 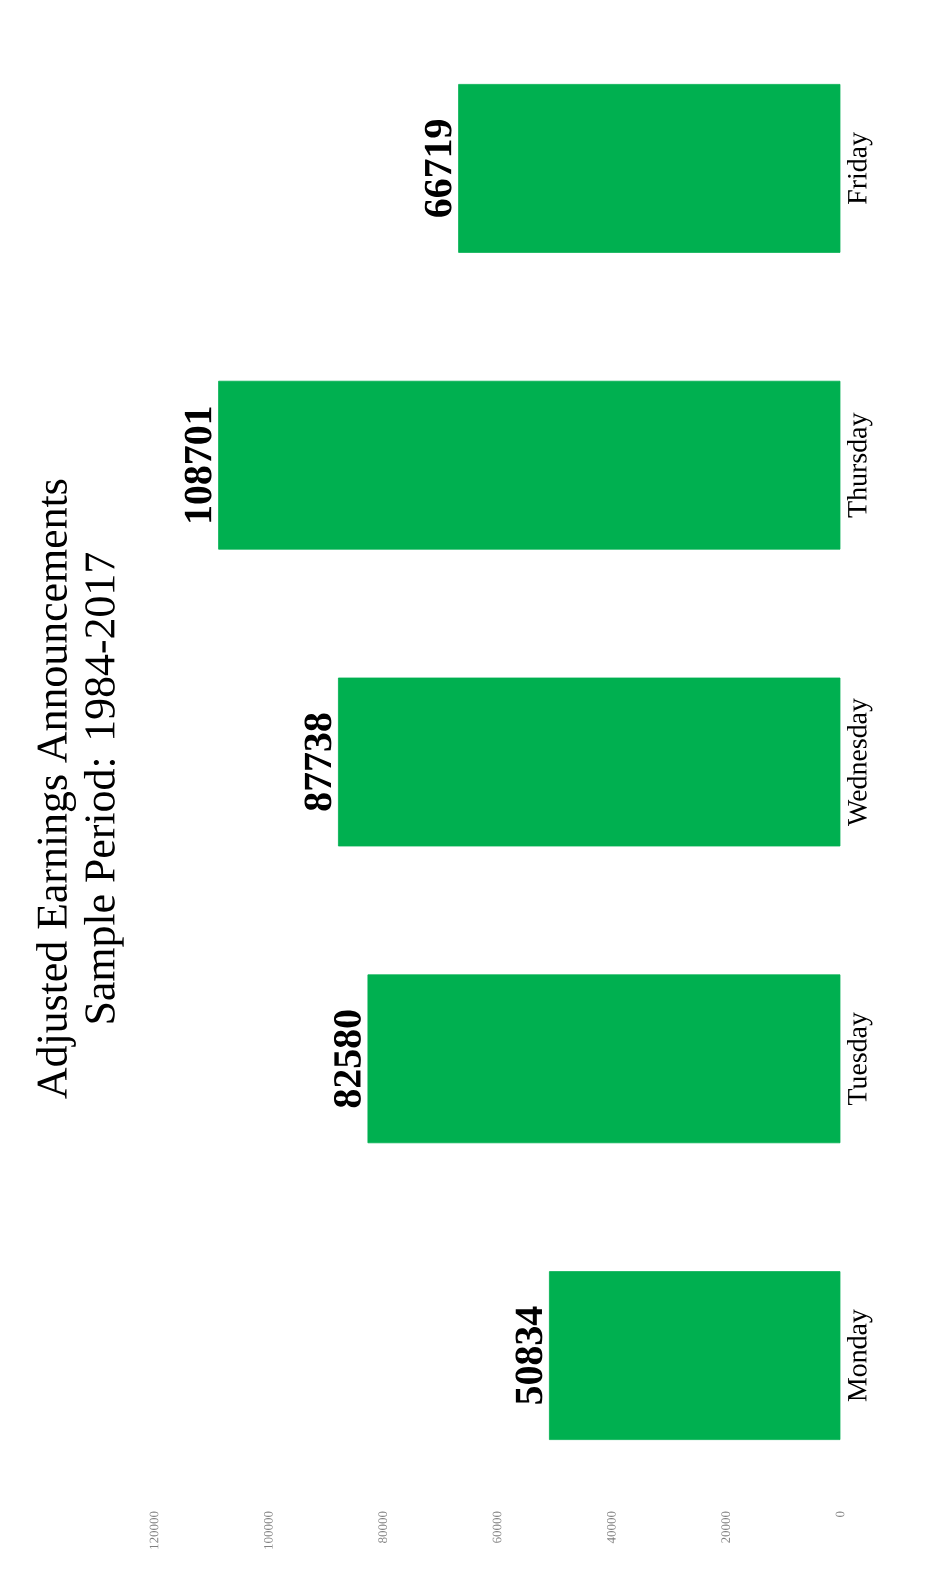 What do you see at coordinates (860, 762) in the screenshot?
I see `y-tick-label: Wednesday` at bounding box center [860, 762].